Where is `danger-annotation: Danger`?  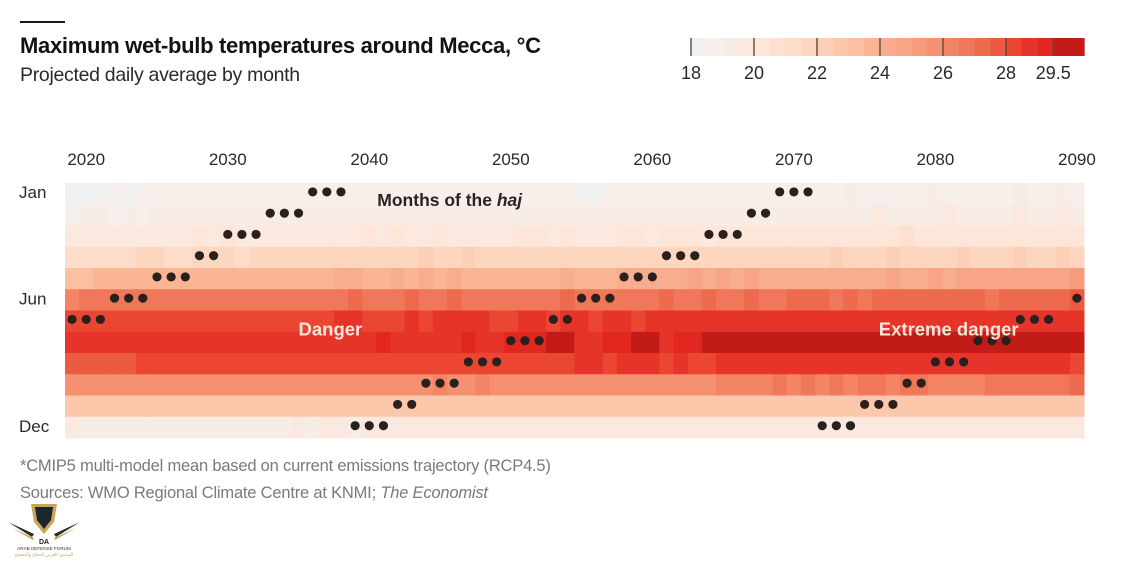 danger-annotation: Danger is located at coordinates (331, 329).